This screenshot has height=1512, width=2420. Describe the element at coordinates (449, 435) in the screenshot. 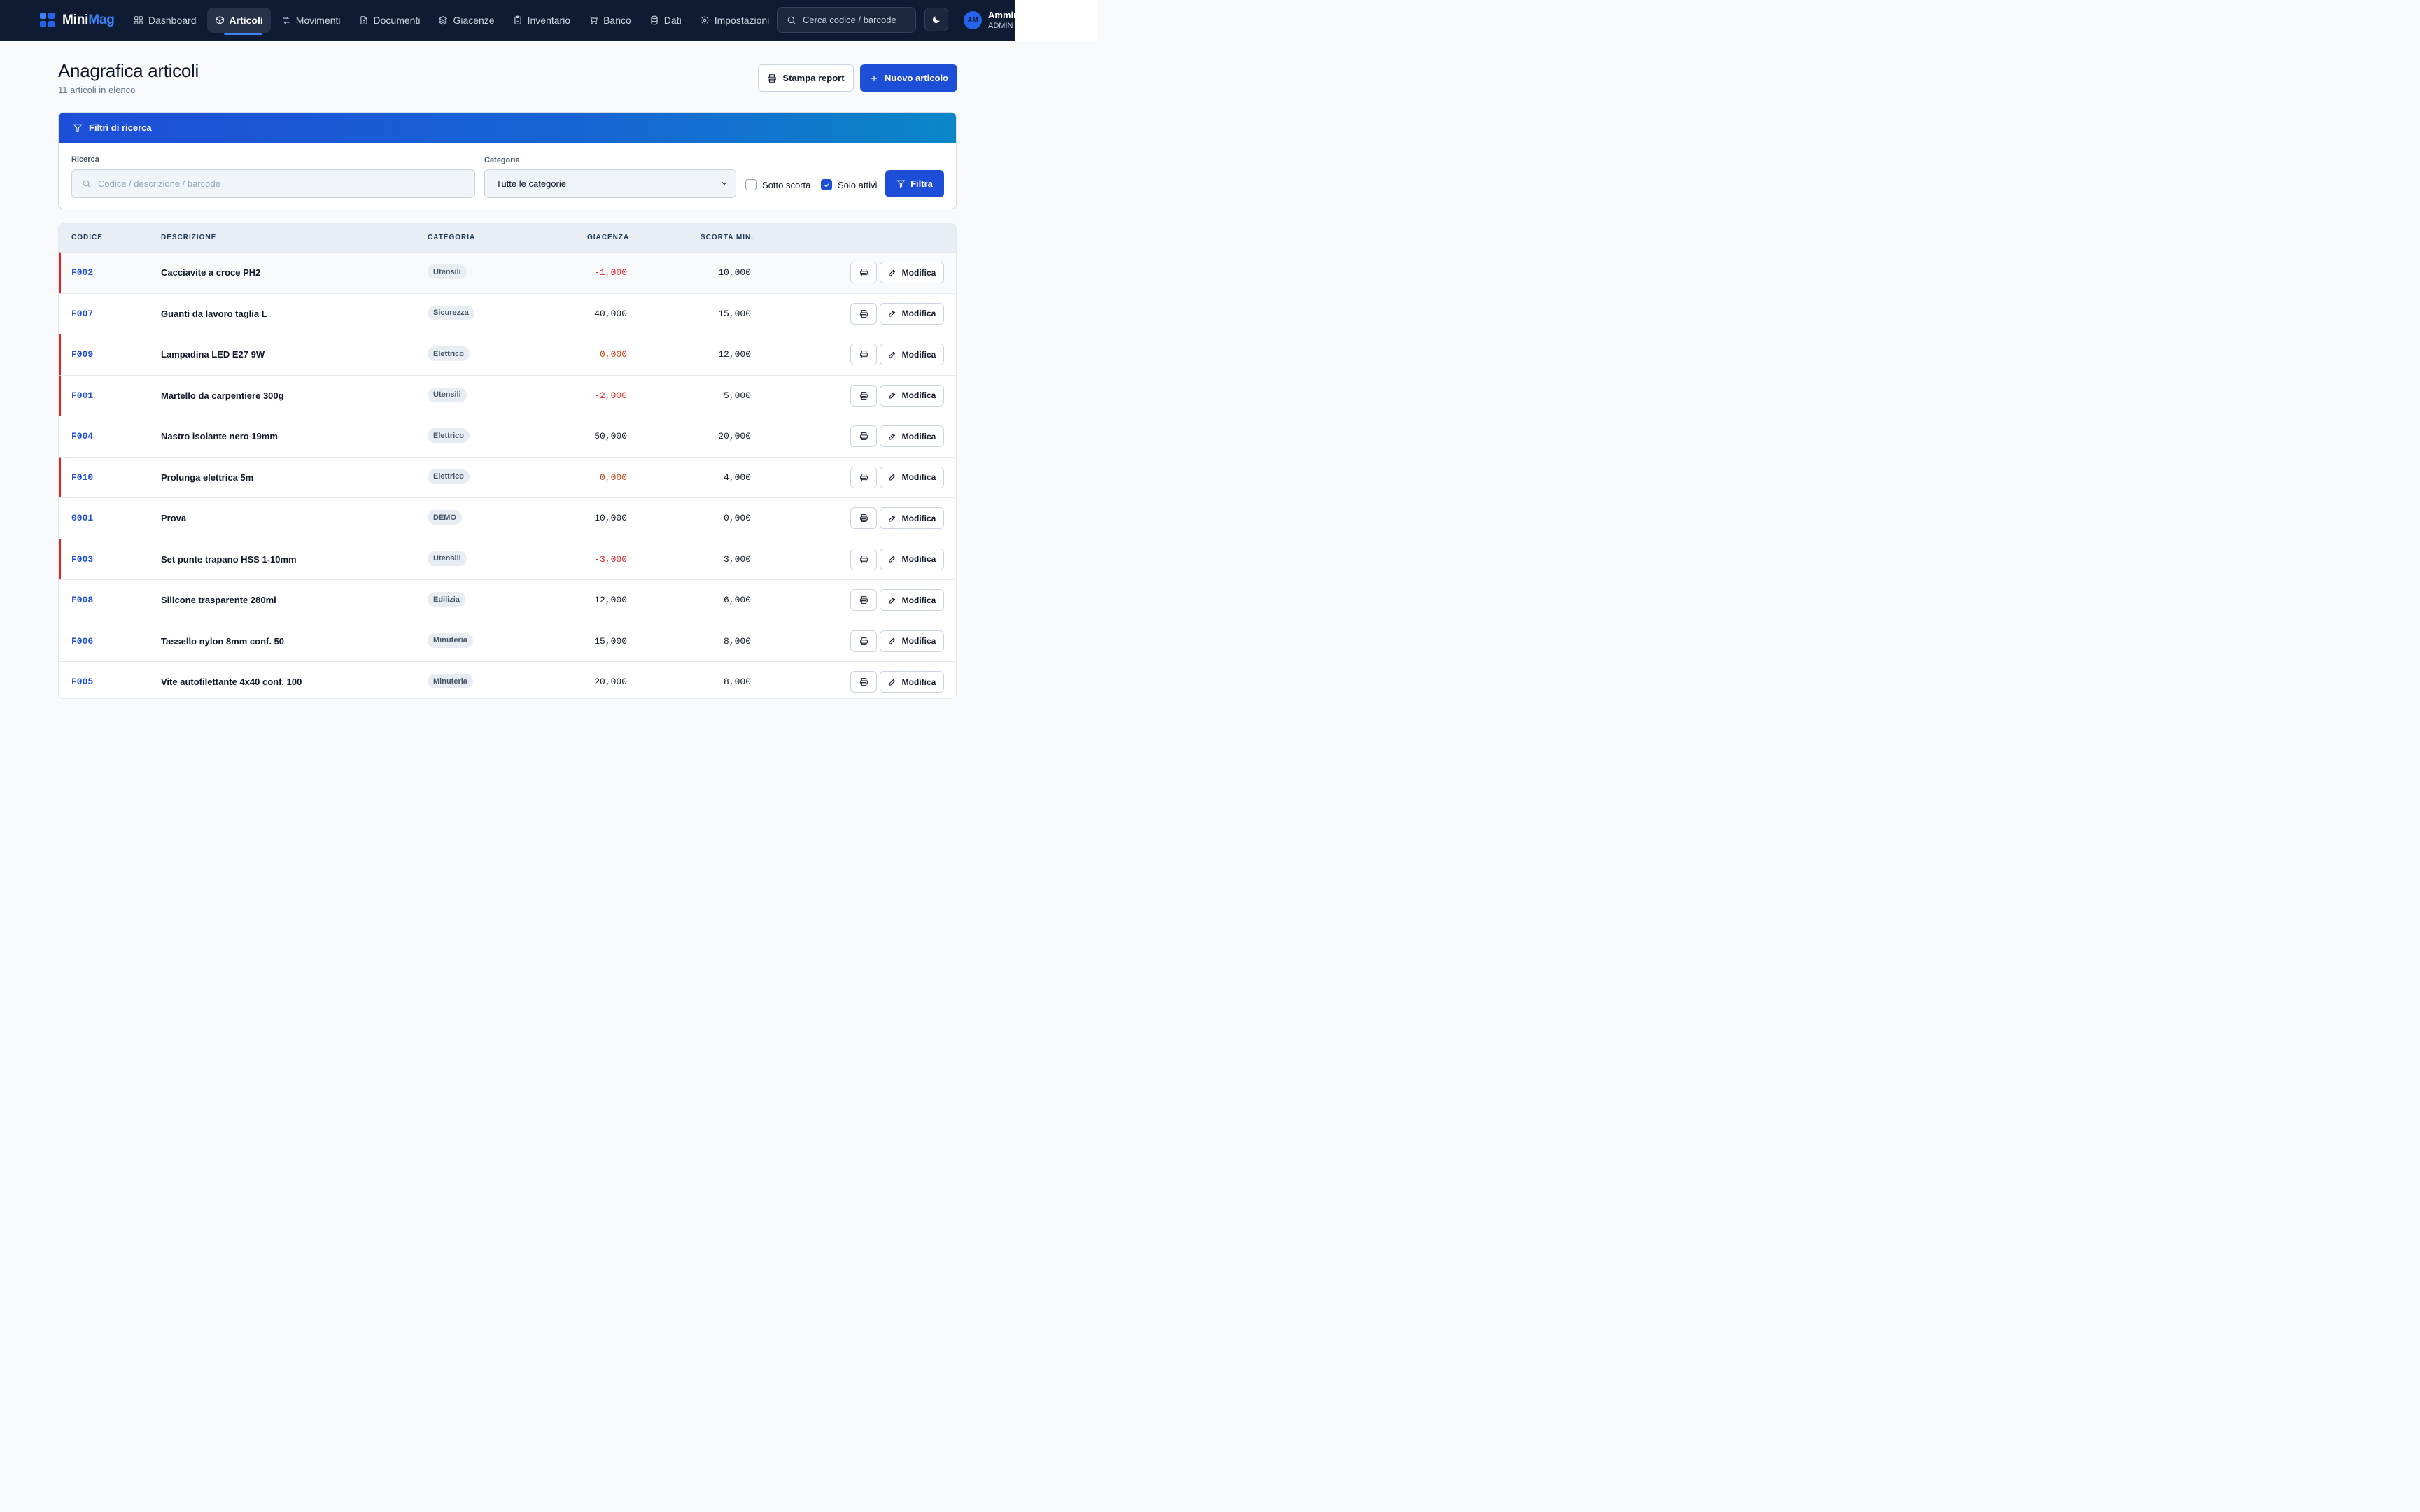

I see `category-badge: Elettrico` at that location.